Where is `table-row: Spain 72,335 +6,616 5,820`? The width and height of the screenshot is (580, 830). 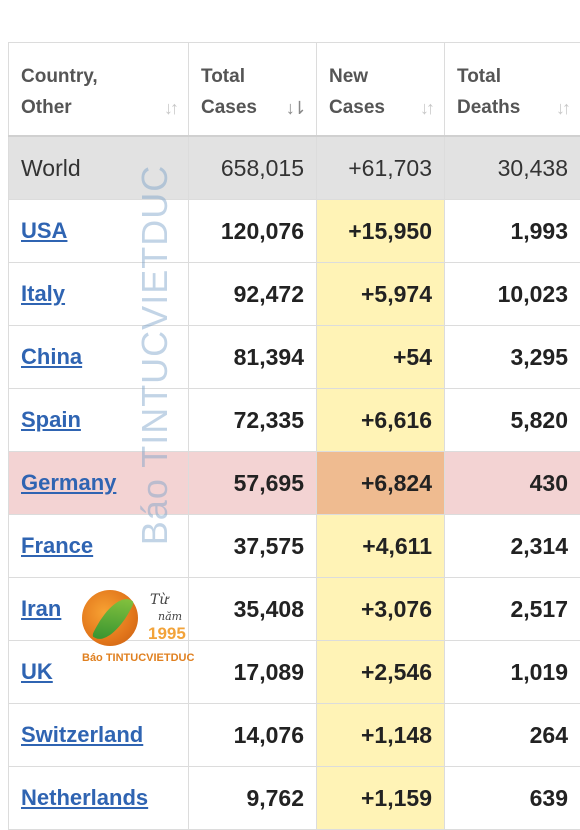
table-row: Spain 72,335 +6,616 5,820 is located at coordinates (294, 420).